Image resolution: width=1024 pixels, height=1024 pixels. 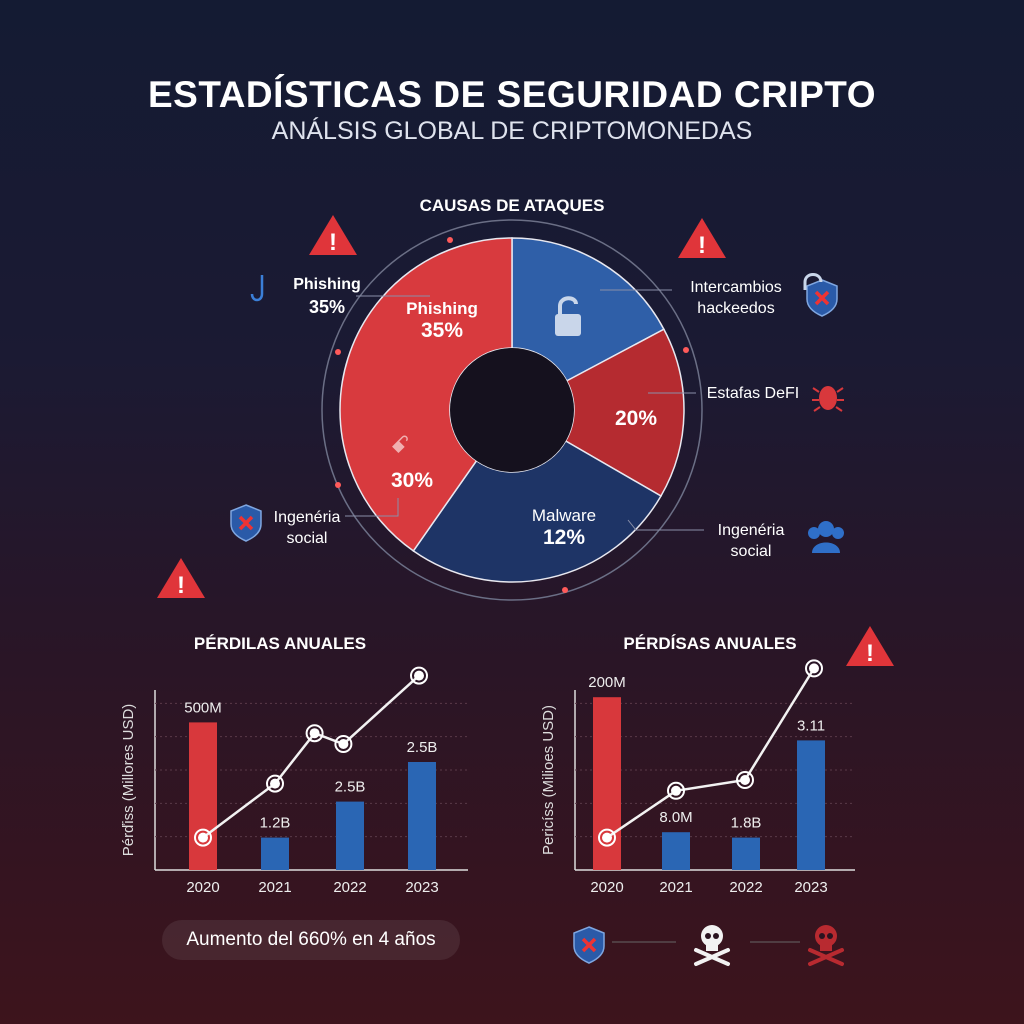 I want to click on pie-outer-ring, so click(x=512, y=410).